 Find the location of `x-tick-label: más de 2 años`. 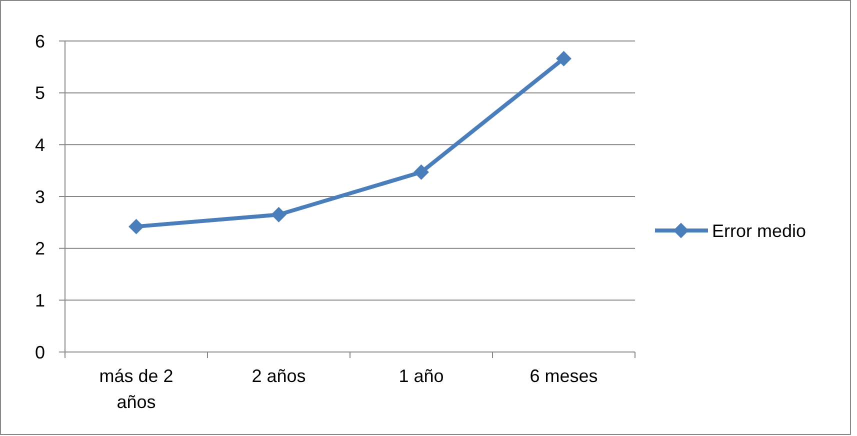

x-tick-label: más de 2 años is located at coordinates (136, 389).